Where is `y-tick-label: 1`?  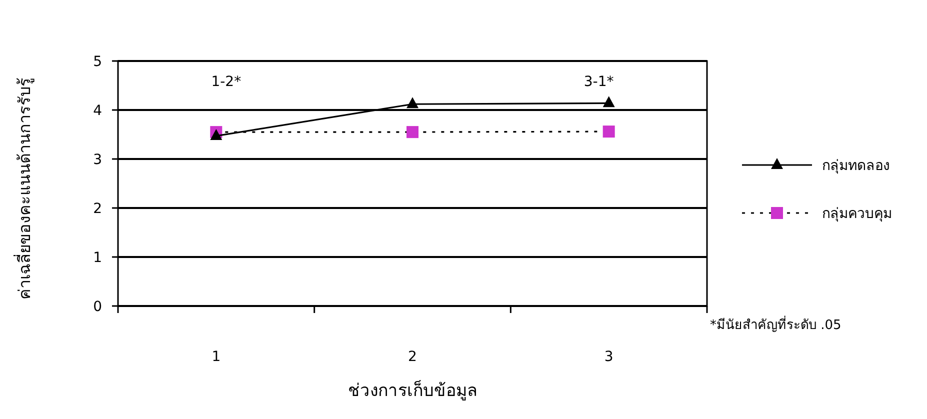
y-tick-label: 1 is located at coordinates (97, 258).